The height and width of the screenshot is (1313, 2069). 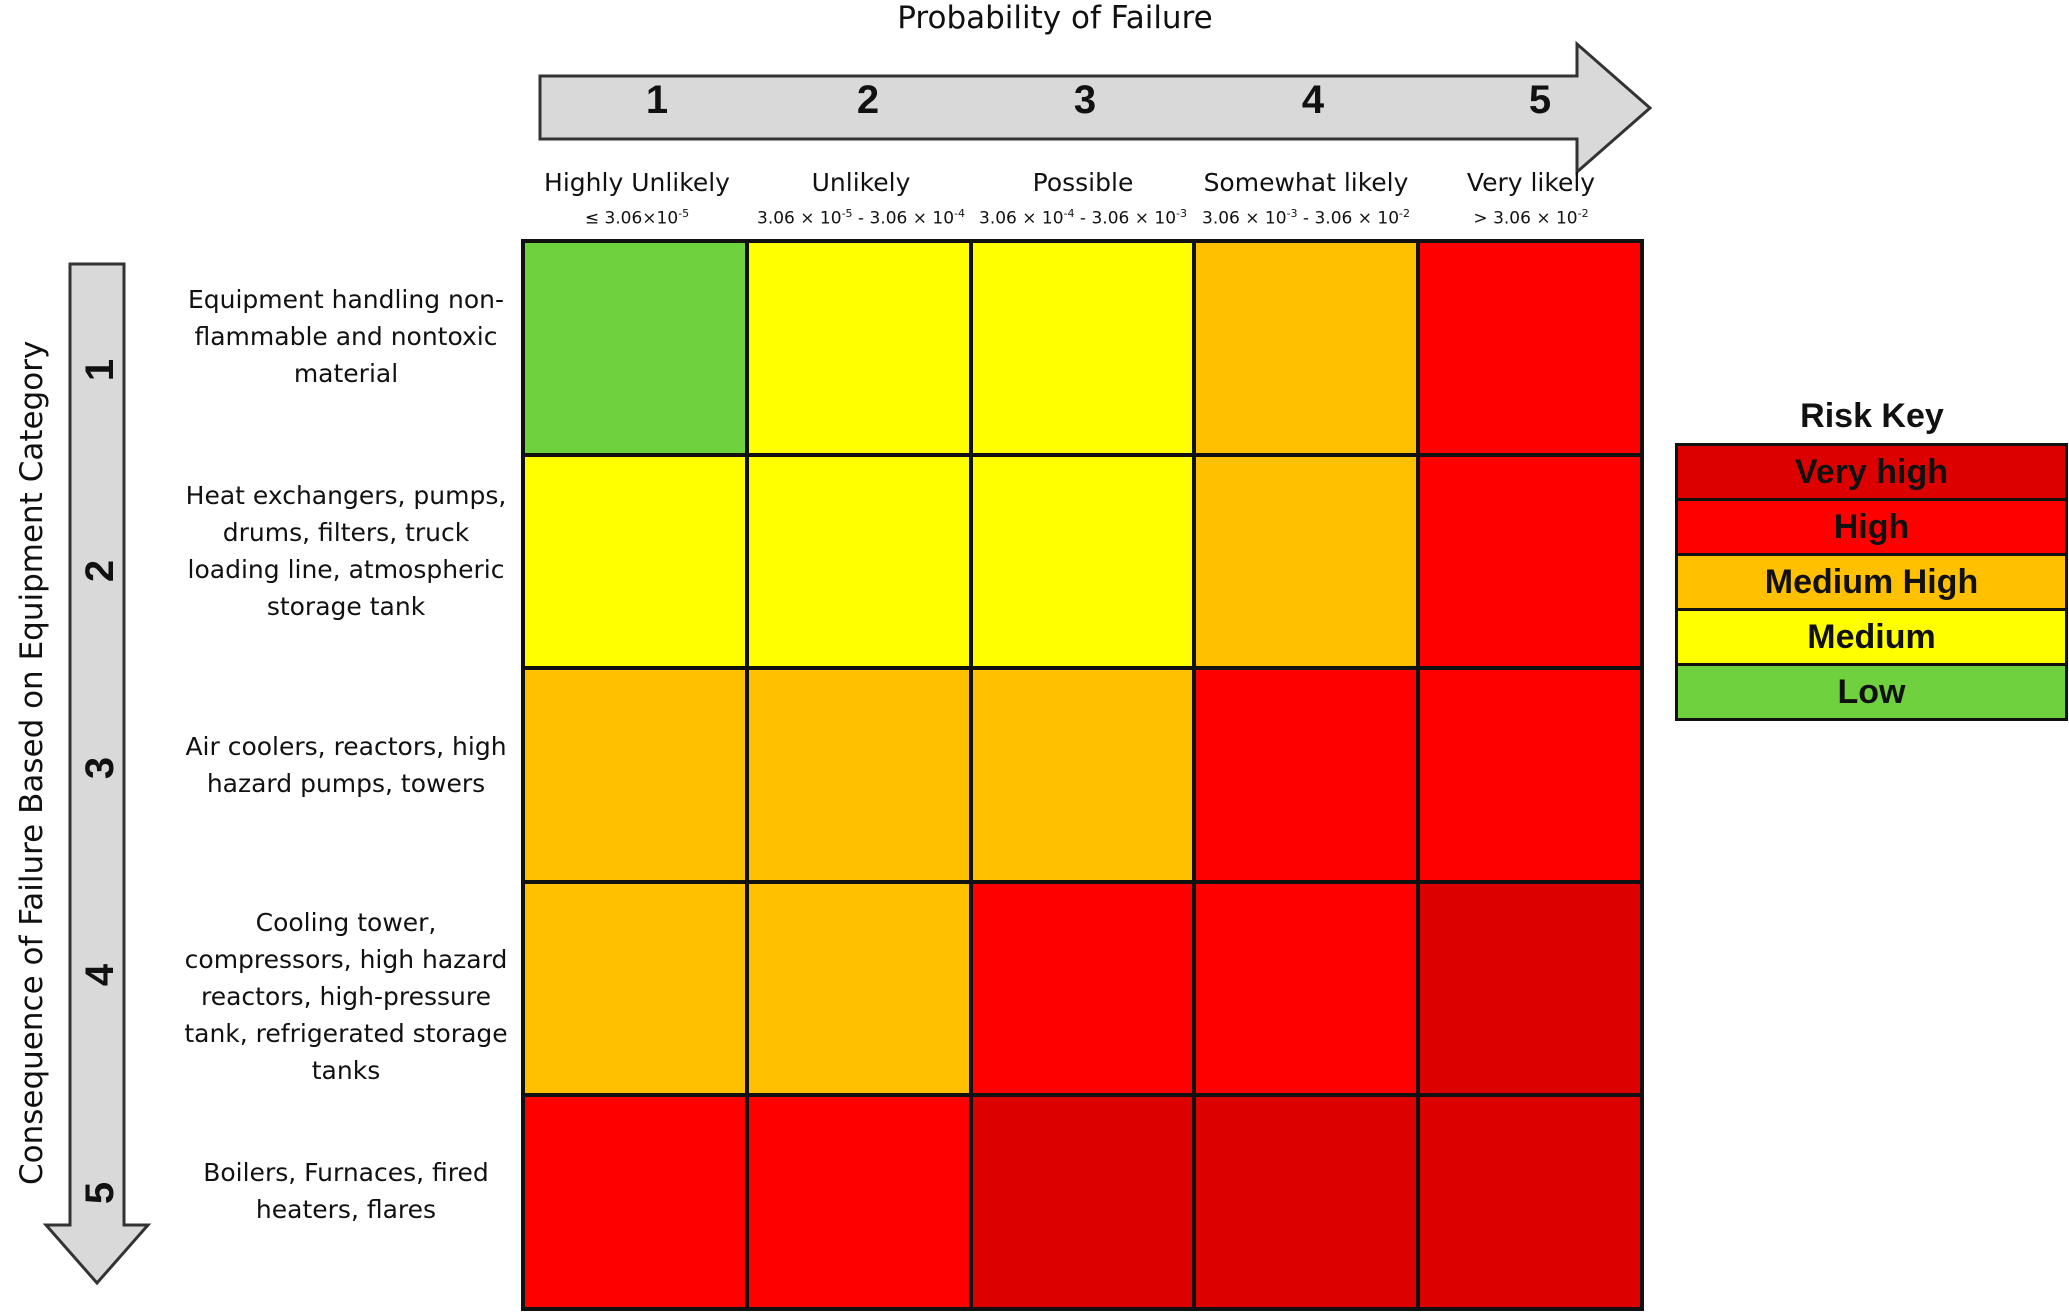 What do you see at coordinates (1871, 692) in the screenshot?
I see `risk-key-item-low: Low` at bounding box center [1871, 692].